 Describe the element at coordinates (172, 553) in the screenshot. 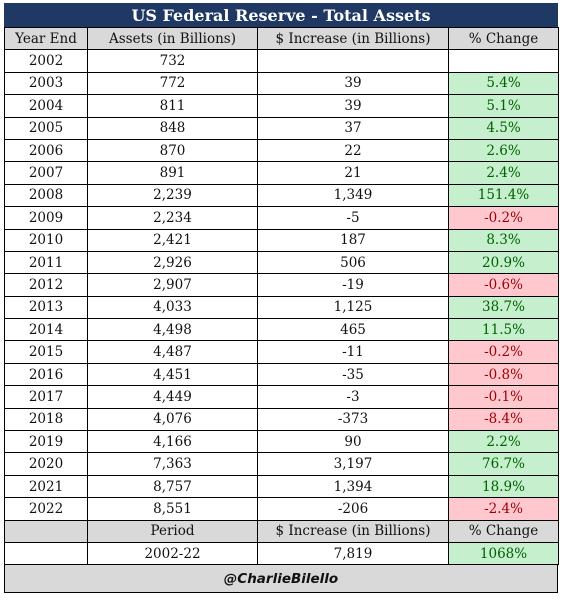

I see `summary-period-value: 2002-22` at that location.